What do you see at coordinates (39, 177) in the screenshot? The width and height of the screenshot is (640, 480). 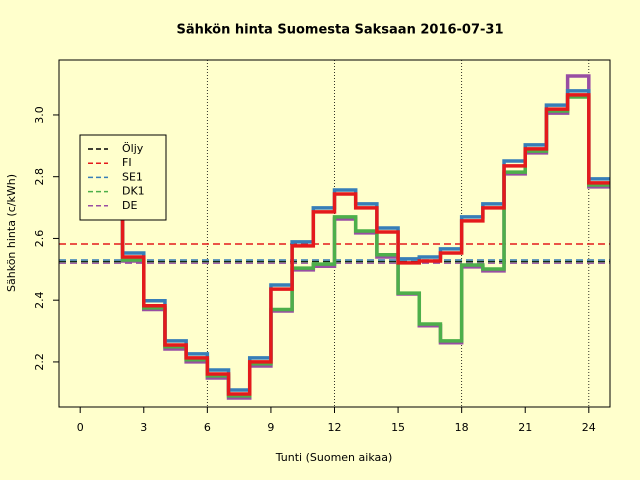 I see `y-tick-label: 2.8` at bounding box center [39, 177].